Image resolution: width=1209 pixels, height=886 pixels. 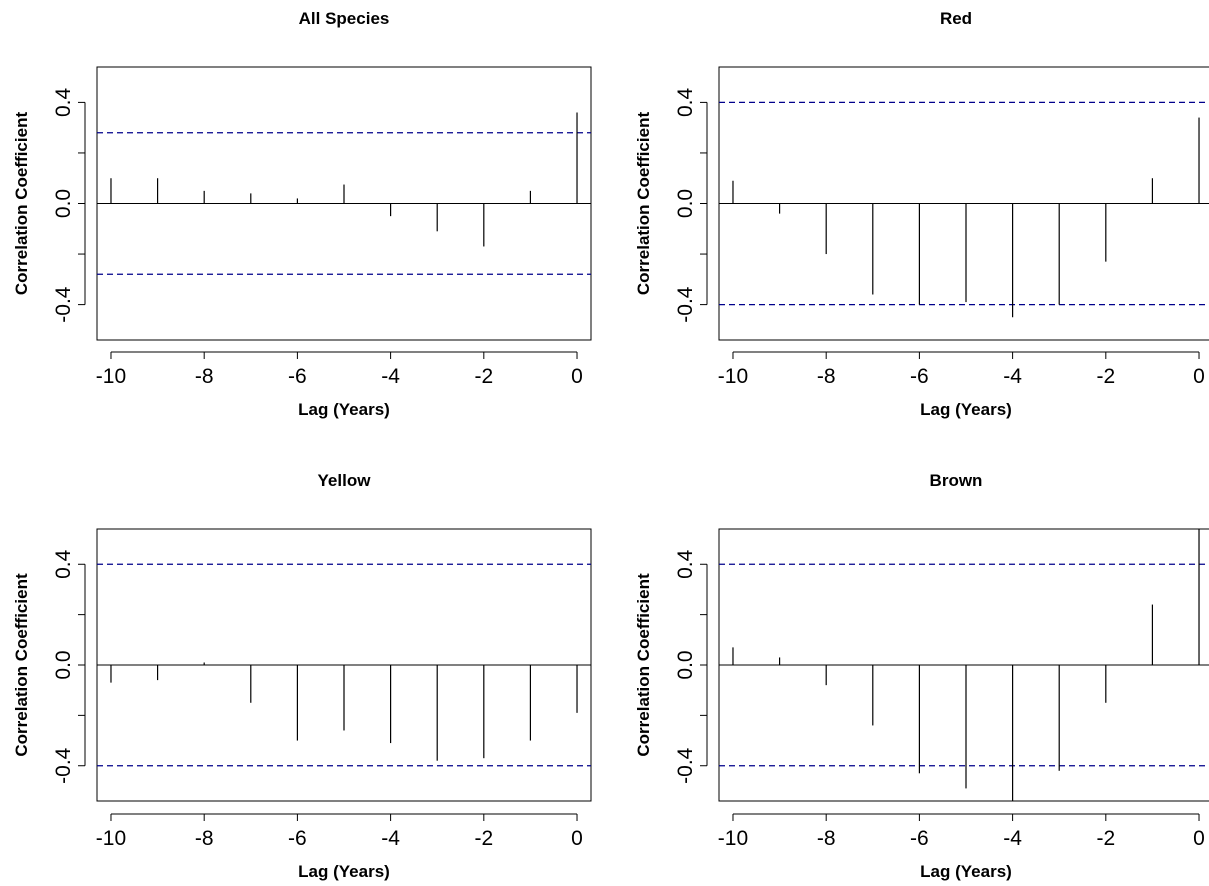 What do you see at coordinates (956, 18) in the screenshot?
I see `chart-title: Red` at bounding box center [956, 18].